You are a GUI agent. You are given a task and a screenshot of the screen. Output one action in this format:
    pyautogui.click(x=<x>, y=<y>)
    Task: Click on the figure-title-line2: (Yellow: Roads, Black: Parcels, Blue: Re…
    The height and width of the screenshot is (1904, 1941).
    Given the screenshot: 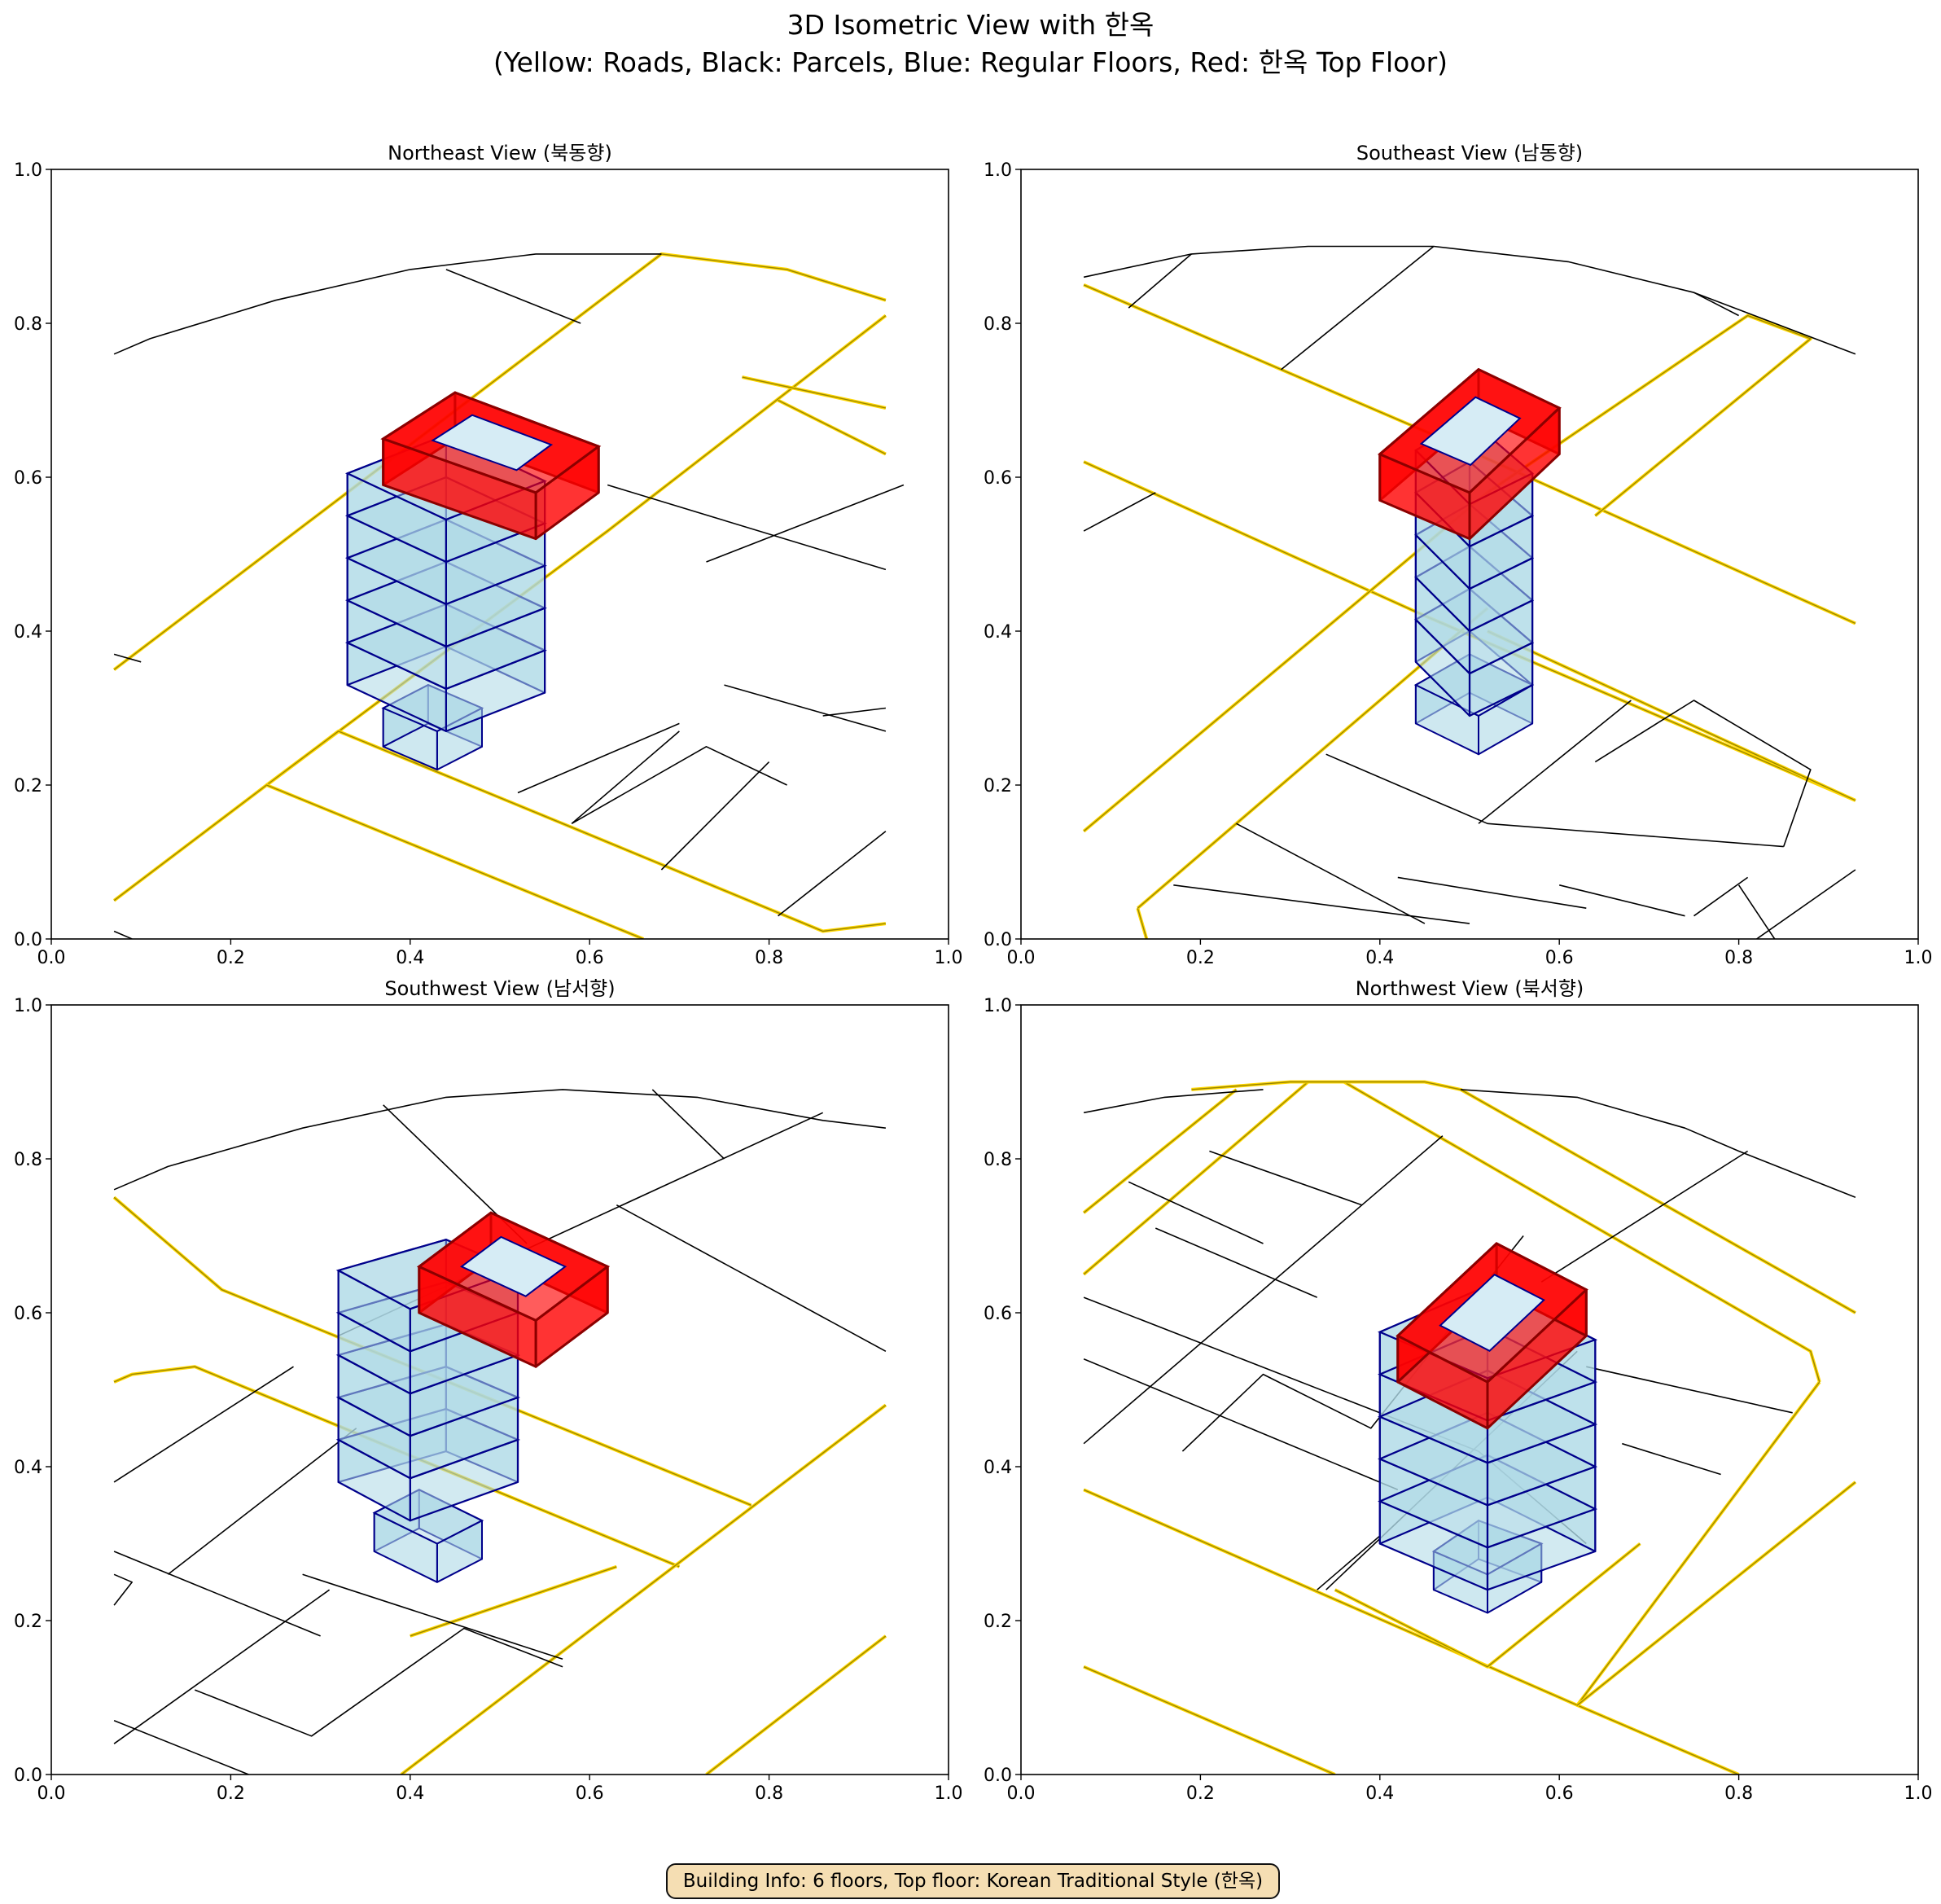 What is the action you would take?
    pyautogui.click(x=970, y=62)
    